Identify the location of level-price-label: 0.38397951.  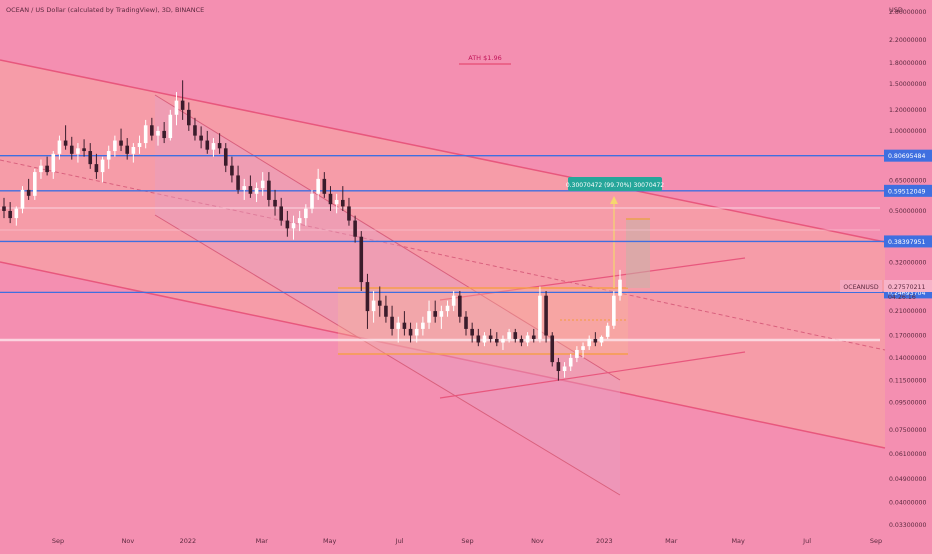
(906, 242).